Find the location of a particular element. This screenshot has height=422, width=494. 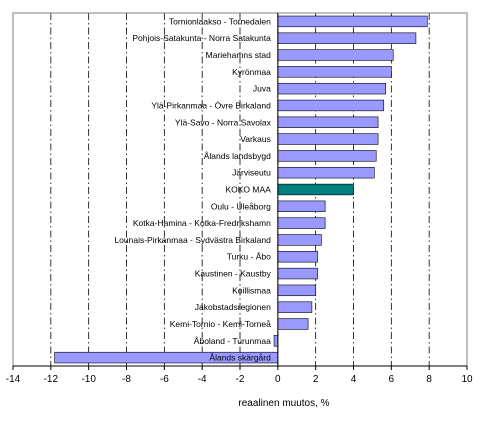

category-label: Ålands landsbygd is located at coordinates (237, 156).